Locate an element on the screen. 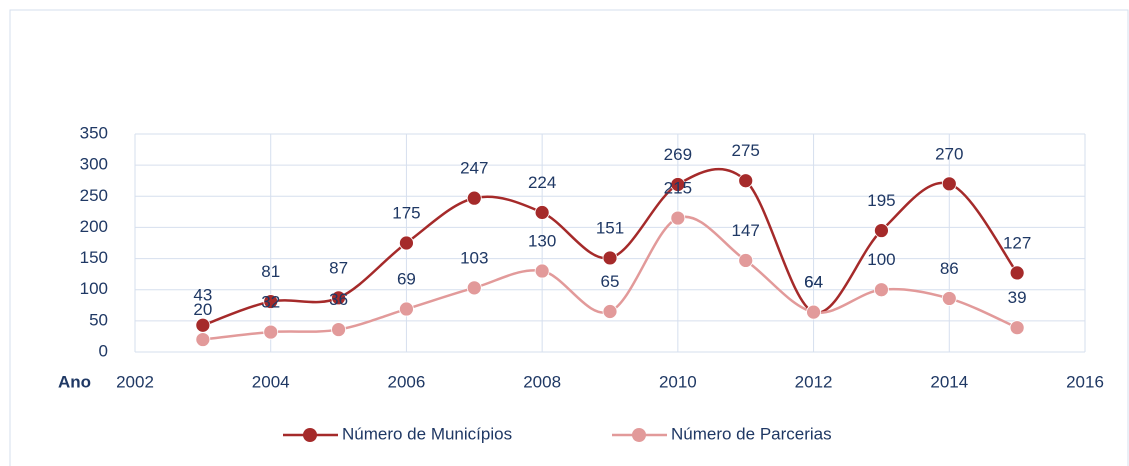 Image resolution: width=1129 pixels, height=466 pixels. data-label: 64 is located at coordinates (813, 282).